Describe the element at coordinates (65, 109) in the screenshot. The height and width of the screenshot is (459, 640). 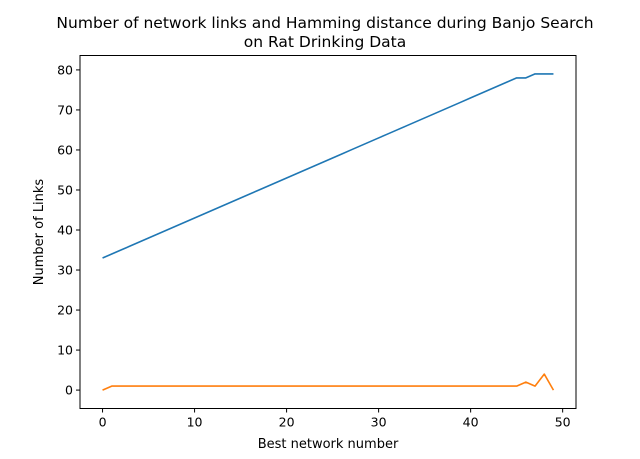
I see `y-tick-label: 70` at that location.